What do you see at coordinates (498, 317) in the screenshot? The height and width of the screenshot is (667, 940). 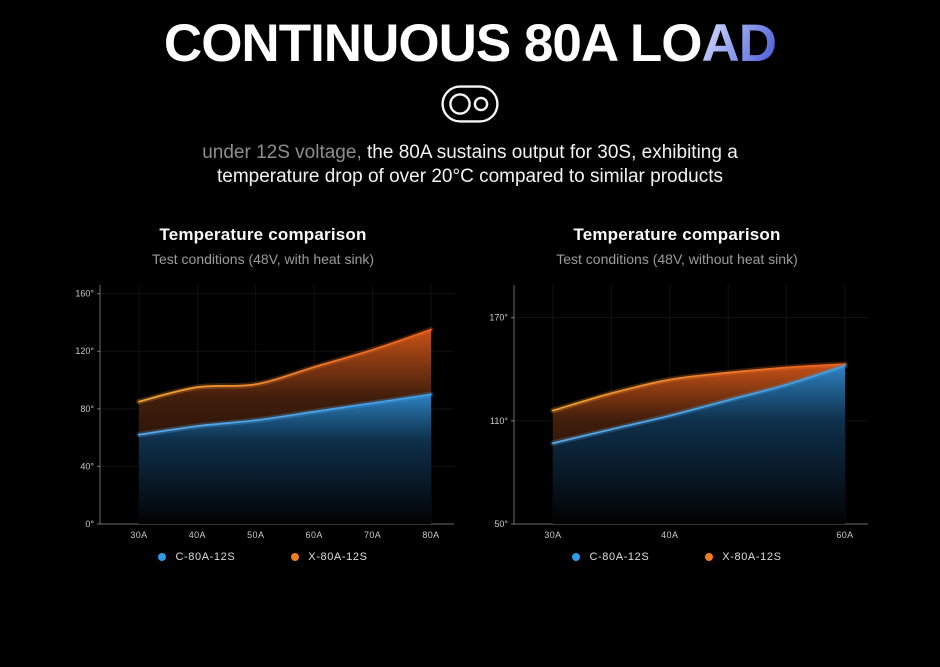 I see `svg-text: 170°` at bounding box center [498, 317].